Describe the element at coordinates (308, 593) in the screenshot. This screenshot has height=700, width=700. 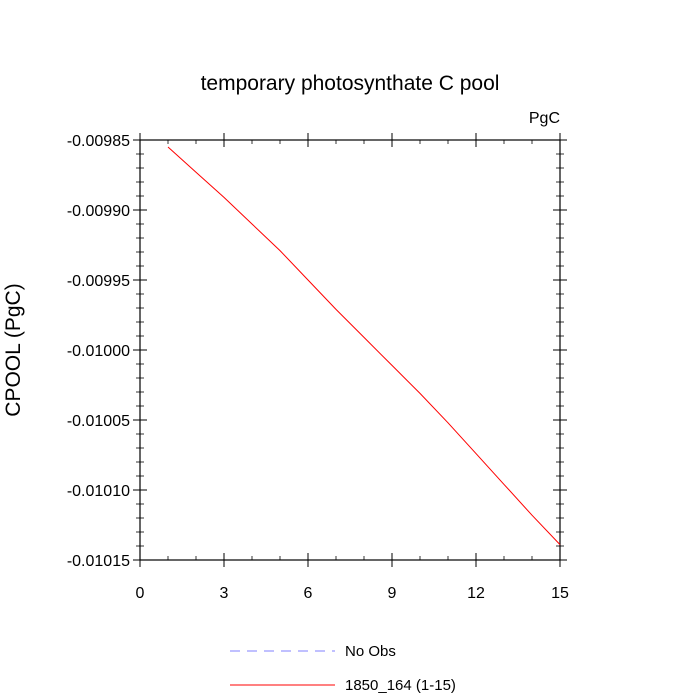
I see `x-tick-label: 6` at that location.